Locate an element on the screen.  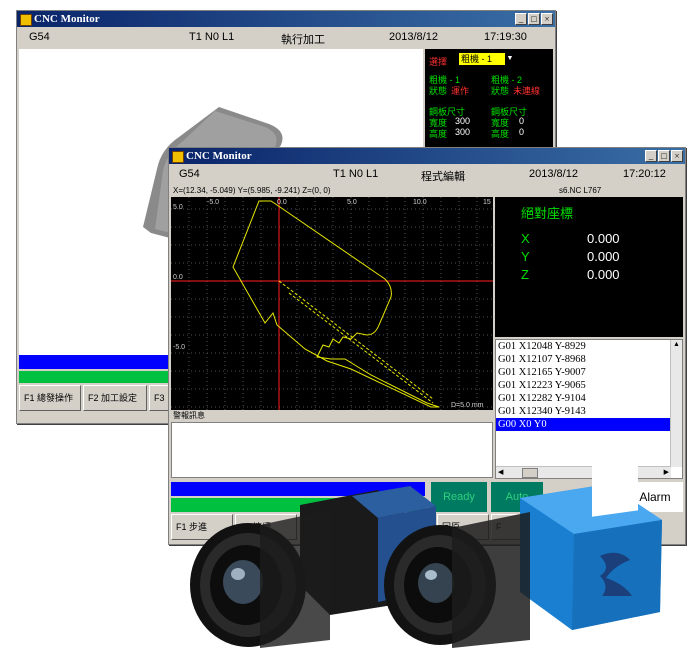
gcode-line: G01 X12048 Y-8929 is located at coordinates (542, 346).